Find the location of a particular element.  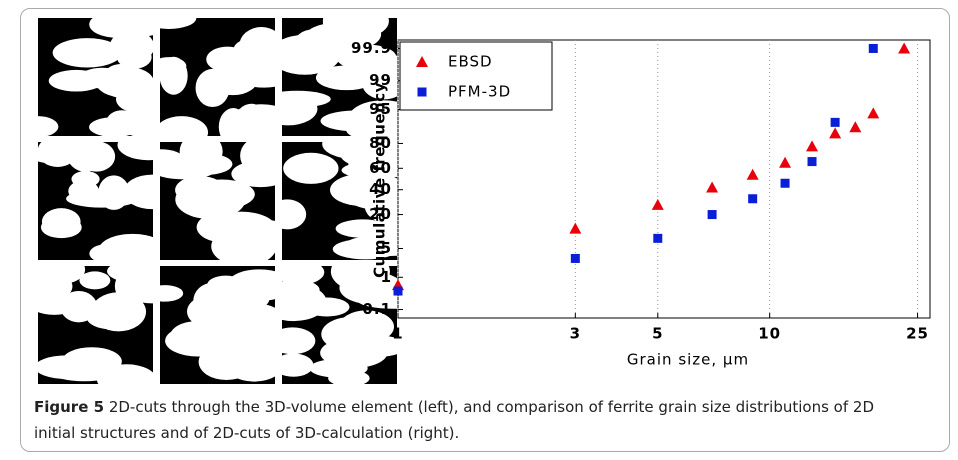

y-tick-label: 99.9 is located at coordinates (371, 48).